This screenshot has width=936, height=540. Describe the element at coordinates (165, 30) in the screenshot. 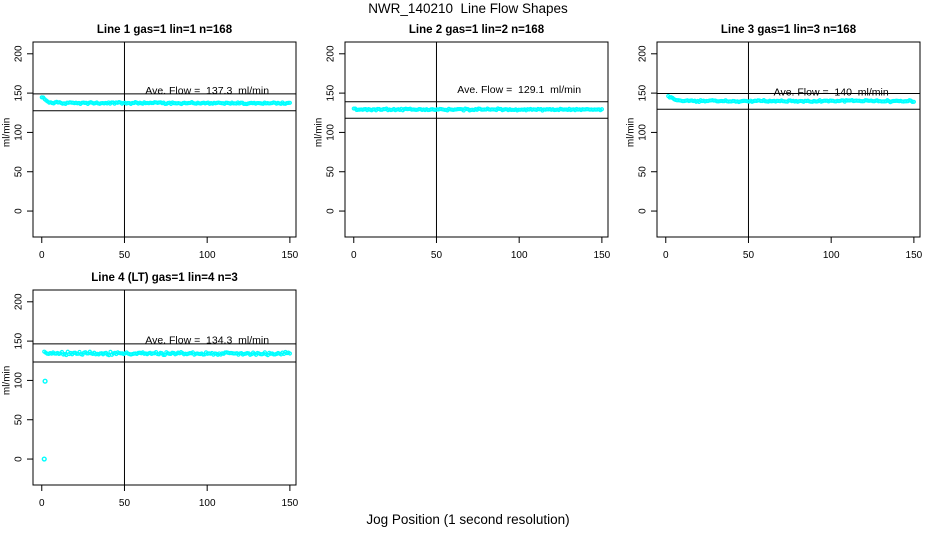

I see `panel-title: Line 1 gas=1 lin=1 n=168` at that location.